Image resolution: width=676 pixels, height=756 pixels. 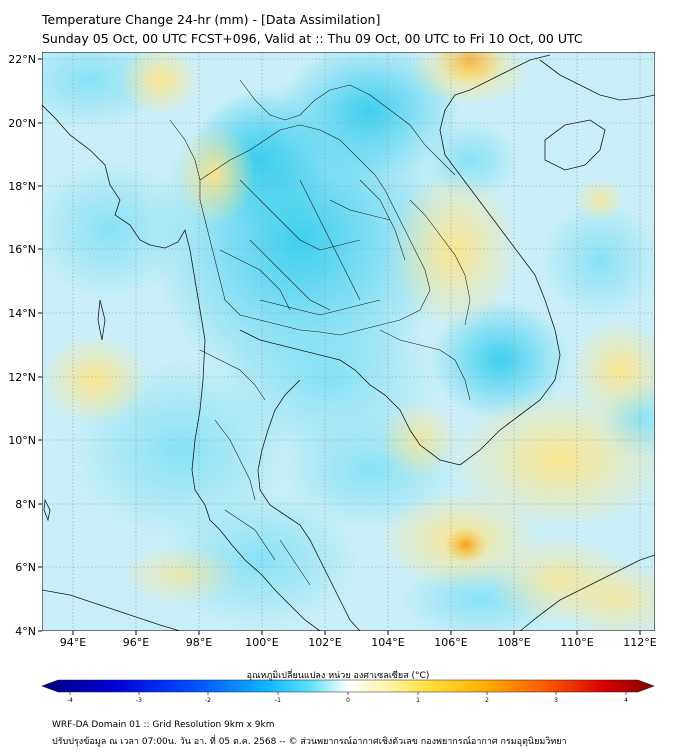 I want to click on colorbar: -4 -3 -2 -1 0 1 2 3 4, so click(x=348, y=691).